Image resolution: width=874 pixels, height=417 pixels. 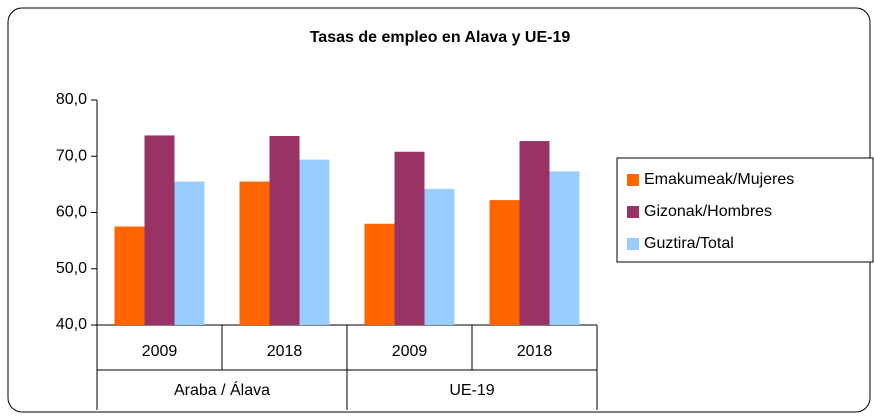 I want to click on group-label: Araba / Álava, so click(x=222, y=389).